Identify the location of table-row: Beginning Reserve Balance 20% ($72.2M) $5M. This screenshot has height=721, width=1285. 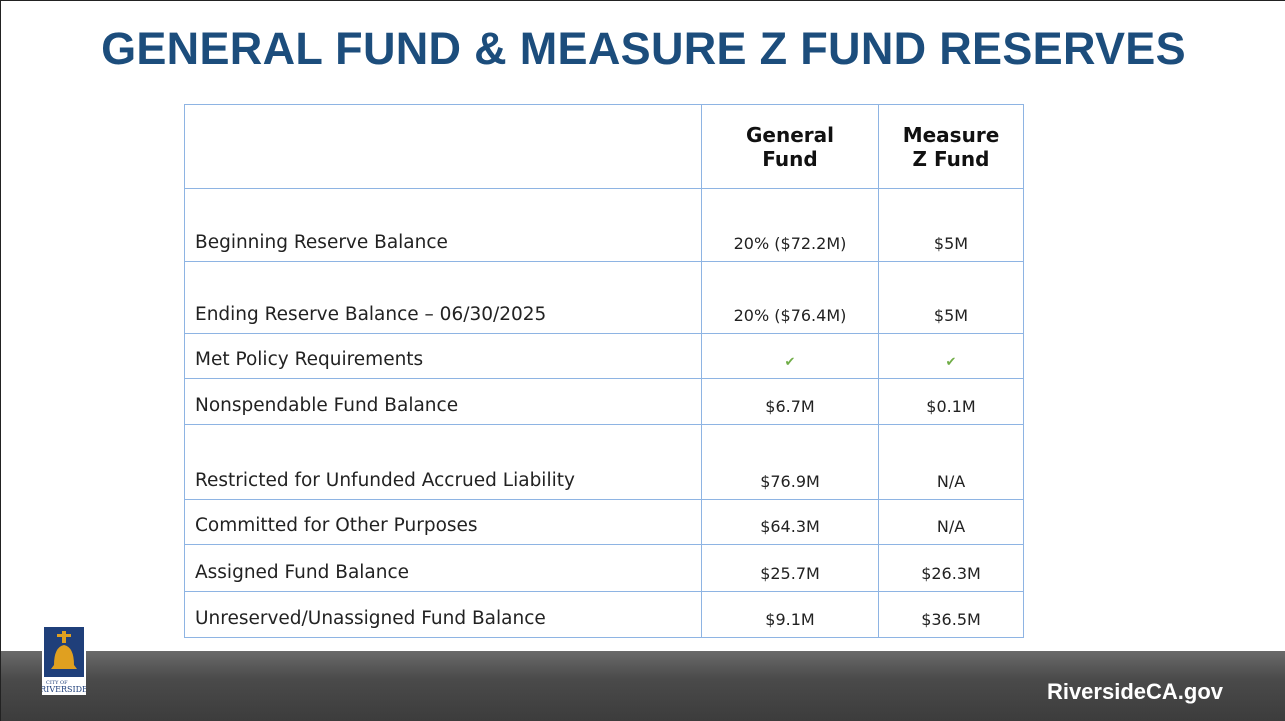
(604, 225).